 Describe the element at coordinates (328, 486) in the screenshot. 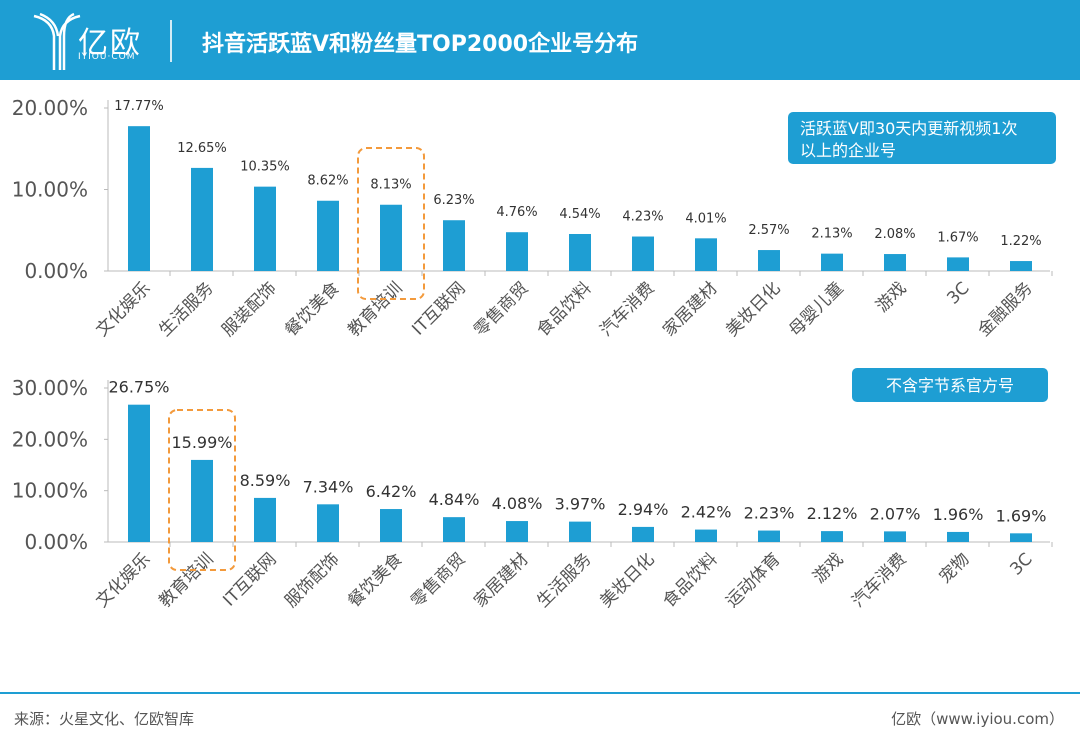

I see `data-label: 7.34%` at that location.